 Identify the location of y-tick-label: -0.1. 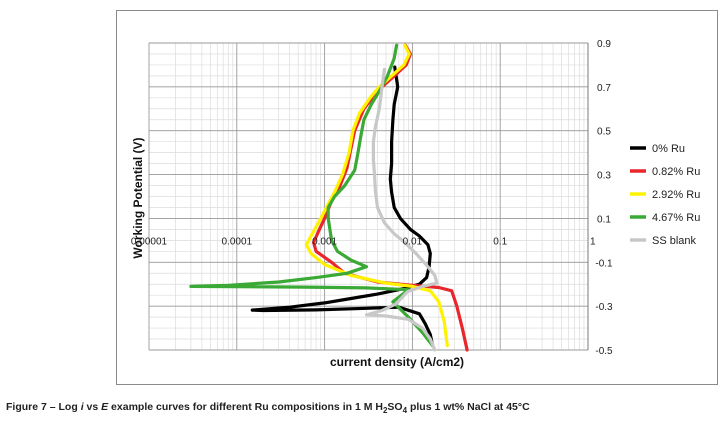
(604, 263).